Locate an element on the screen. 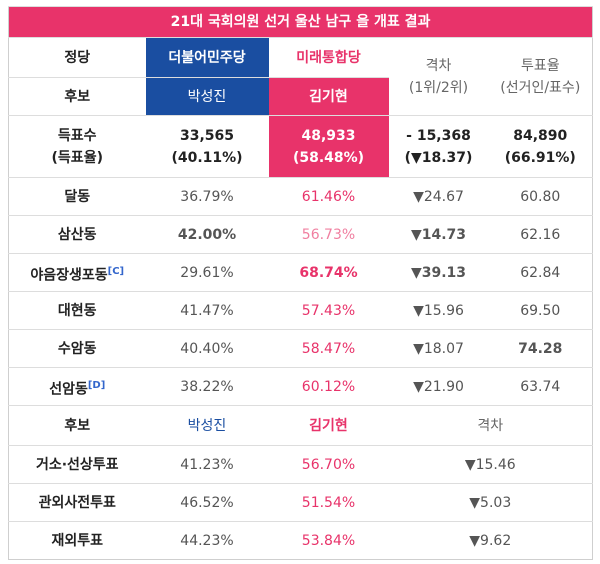  cell-text: 재외투표 is located at coordinates (77, 540).